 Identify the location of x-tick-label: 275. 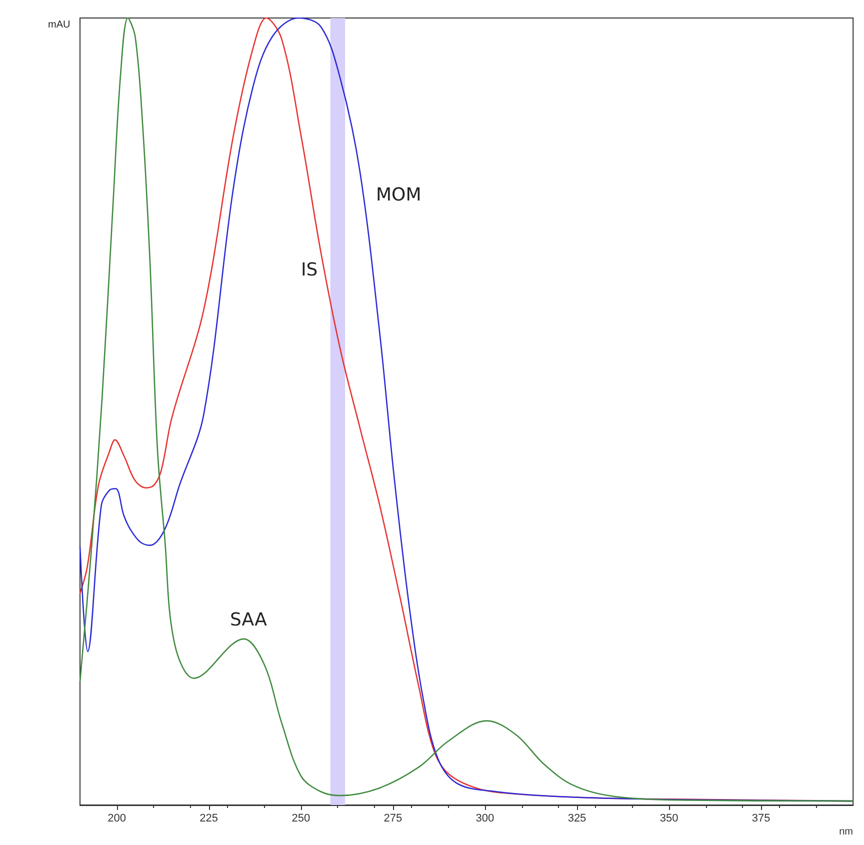
(393, 818).